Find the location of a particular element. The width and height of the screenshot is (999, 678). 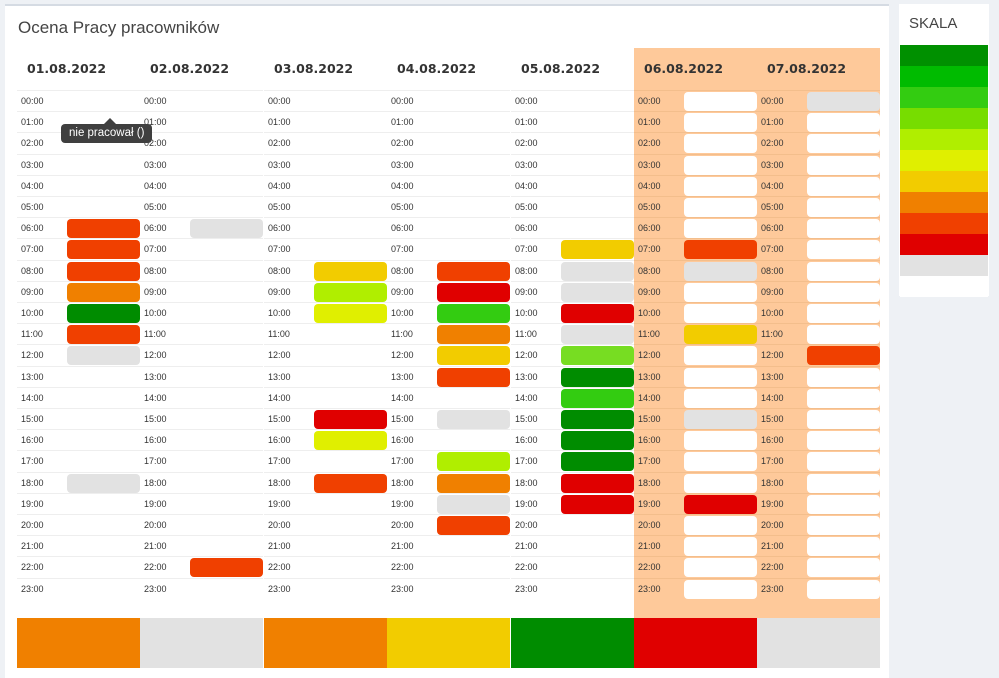

hour-row: 00:00 is located at coordinates (325, 100).